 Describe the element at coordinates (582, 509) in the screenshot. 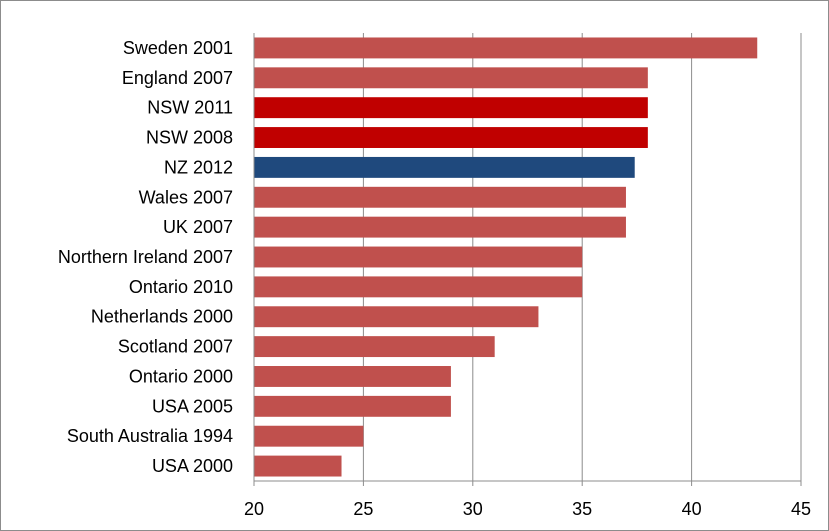

I see `tick-label: 35` at that location.